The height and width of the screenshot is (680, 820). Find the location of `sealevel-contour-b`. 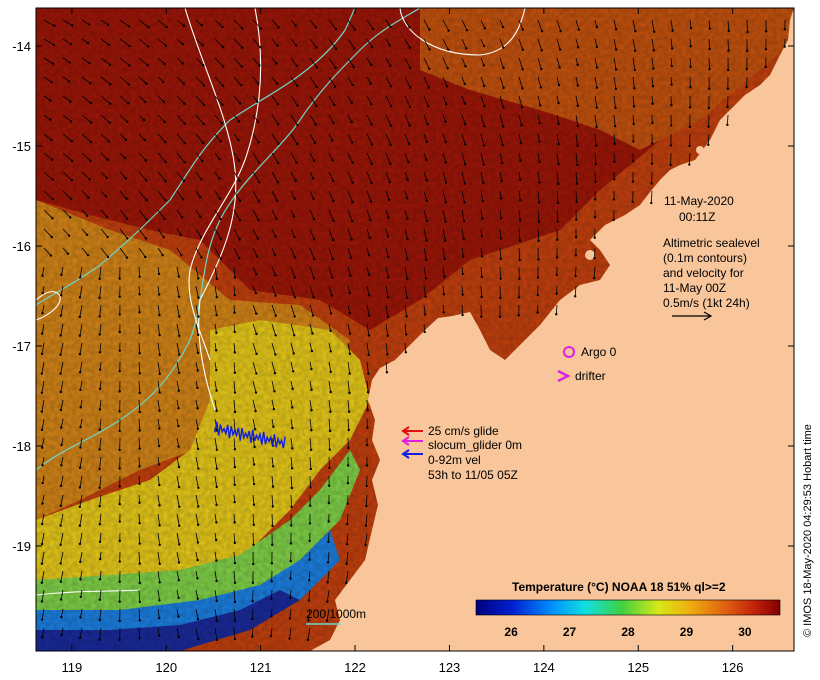

sealevel-contour-b is located at coordinates (225, 184).